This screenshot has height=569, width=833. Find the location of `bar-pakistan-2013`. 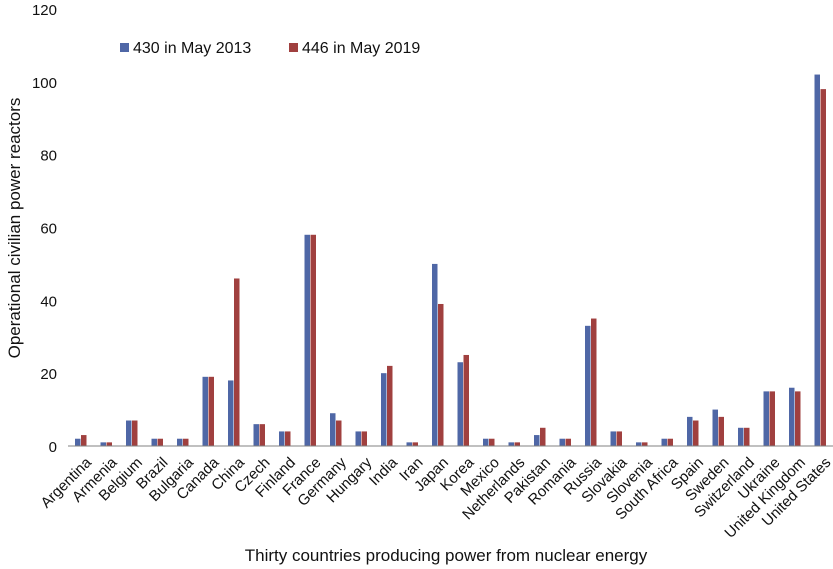

bar-pakistan-2013 is located at coordinates (537, 440).